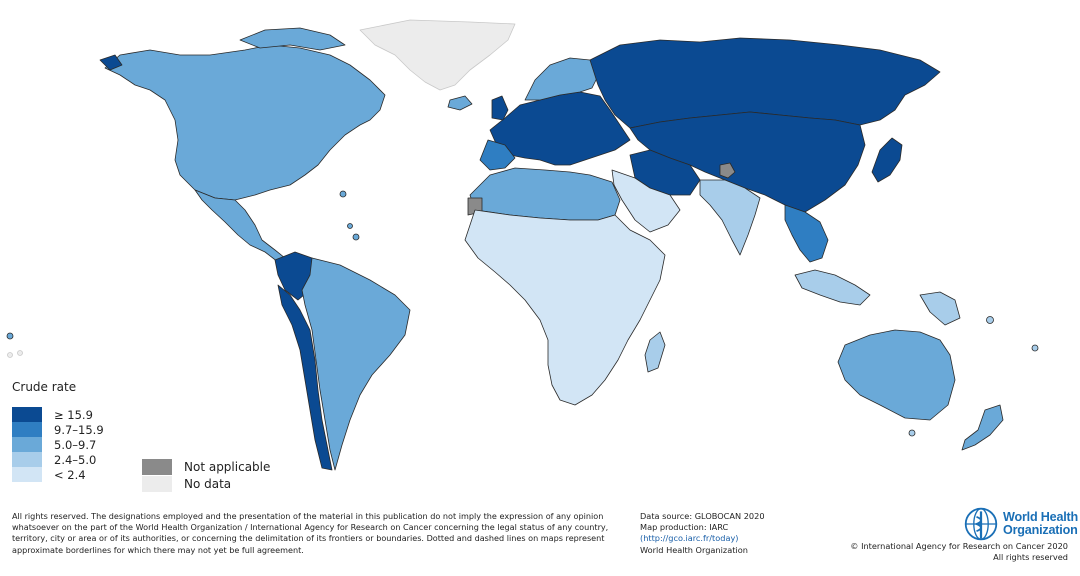 Image resolution: width=1080 pixels, height=576 pixels. Describe the element at coordinates (1041, 517) in the screenshot. I see `who-logo-line1: World Health` at that location.